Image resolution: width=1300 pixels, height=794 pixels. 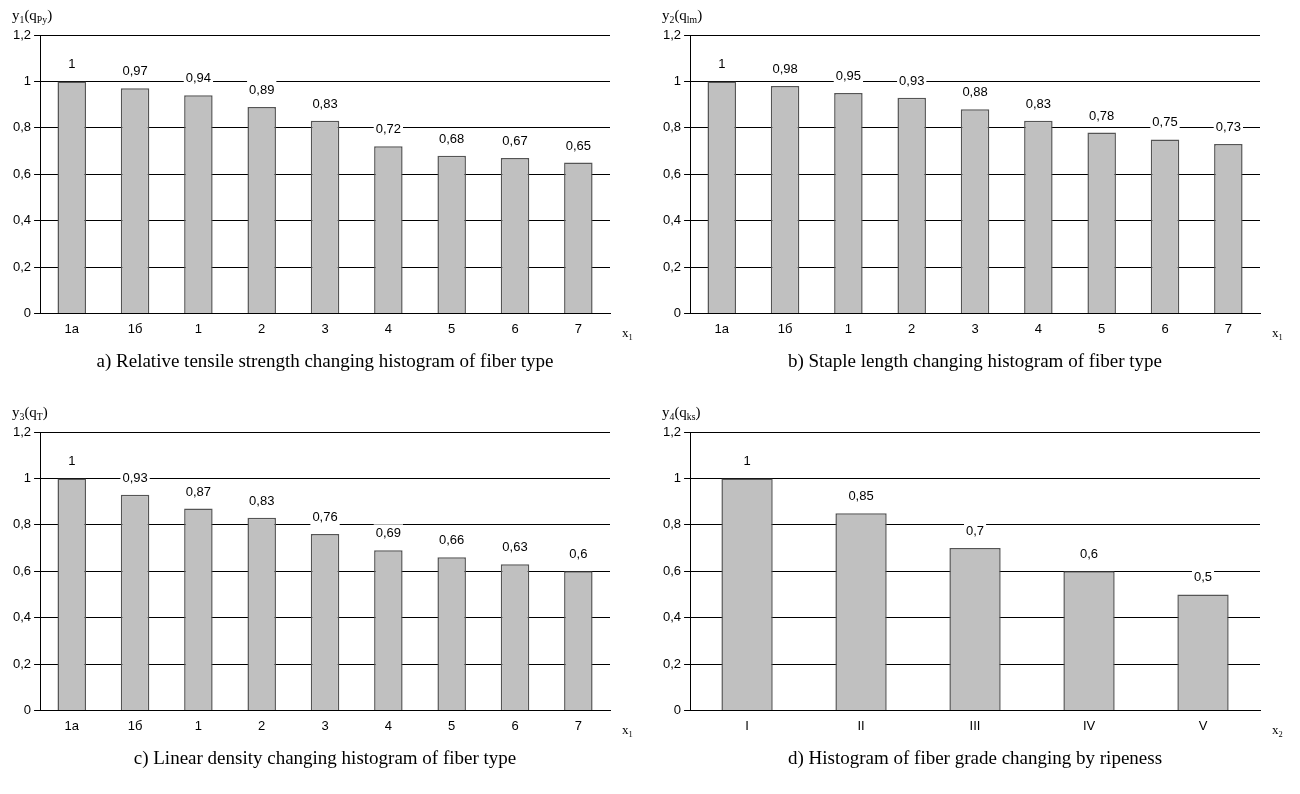 I want to click on text: 0,95, so click(x=848, y=76).